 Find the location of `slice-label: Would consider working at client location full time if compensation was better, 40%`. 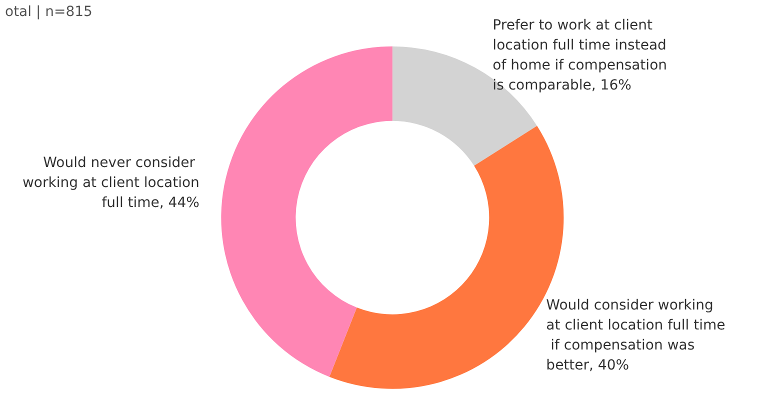

slice-label: Would consider working at client location full time if compensation was better, 40% is located at coordinates (636, 336).